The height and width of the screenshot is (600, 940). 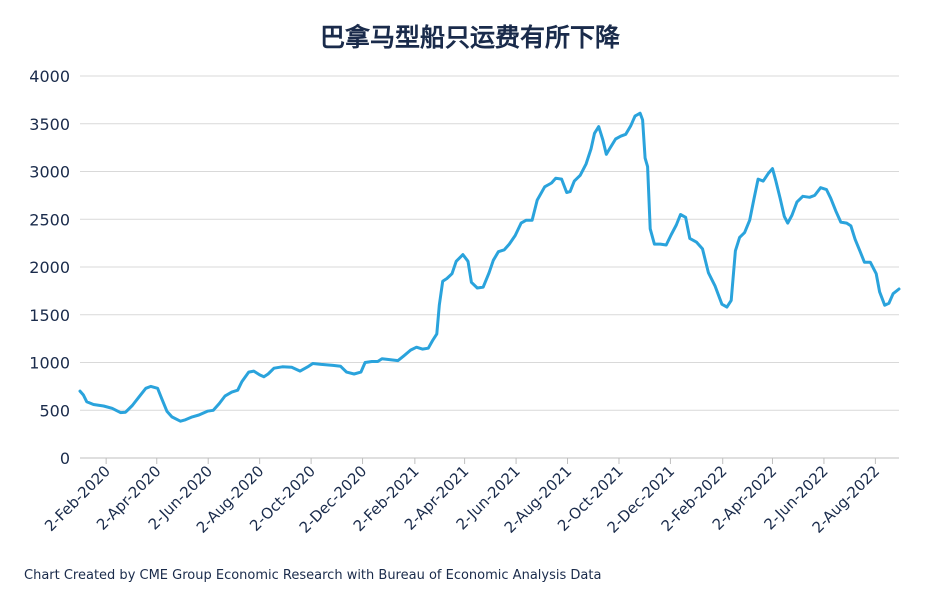 I want to click on chart-title: 巴拿马型船只运费有所下降, so click(x=469, y=37).